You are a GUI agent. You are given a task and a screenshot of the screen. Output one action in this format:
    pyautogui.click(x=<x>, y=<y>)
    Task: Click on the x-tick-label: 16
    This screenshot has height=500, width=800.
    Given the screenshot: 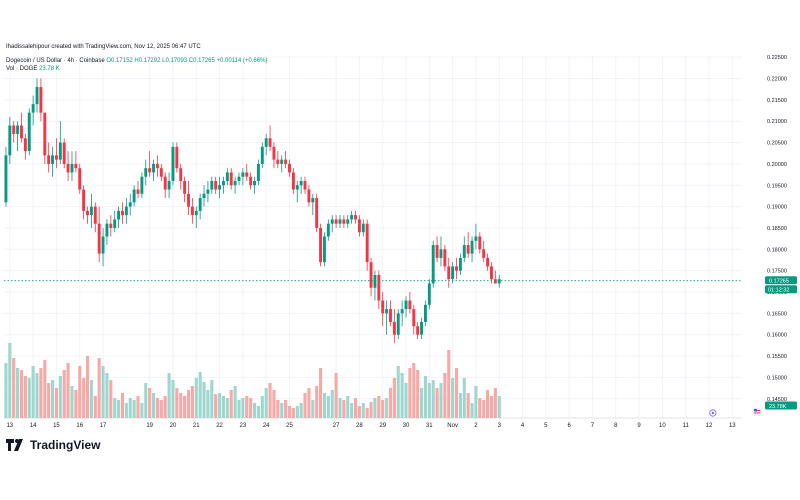 What is the action you would take?
    pyautogui.click(x=79, y=426)
    